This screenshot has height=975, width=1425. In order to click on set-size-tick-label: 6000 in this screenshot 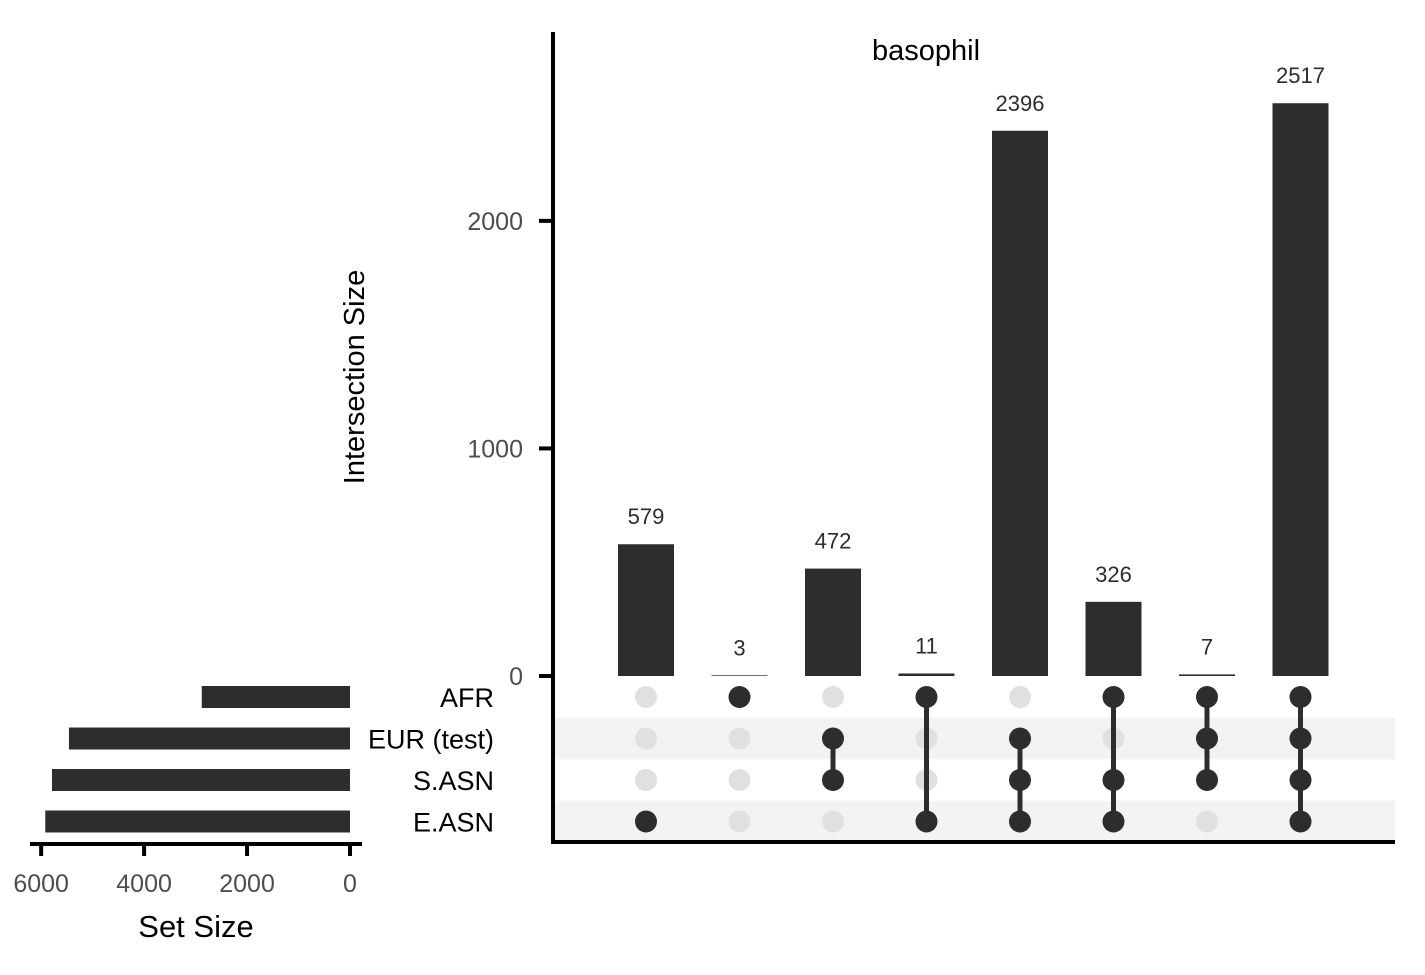, I will do `click(41, 884)`.